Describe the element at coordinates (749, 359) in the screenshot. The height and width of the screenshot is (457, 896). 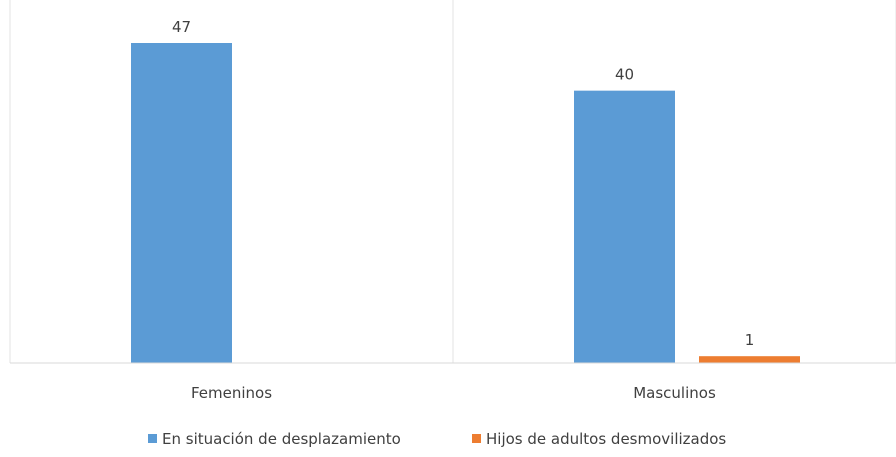
I see `bar-masculinos-hijos-de-adultos-desmovilizados` at that location.